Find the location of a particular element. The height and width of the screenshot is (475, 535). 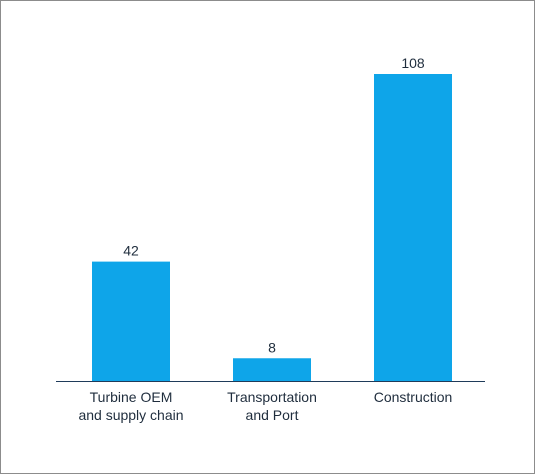

category-label-0: Turbine OEM and supply chain is located at coordinates (130, 406).